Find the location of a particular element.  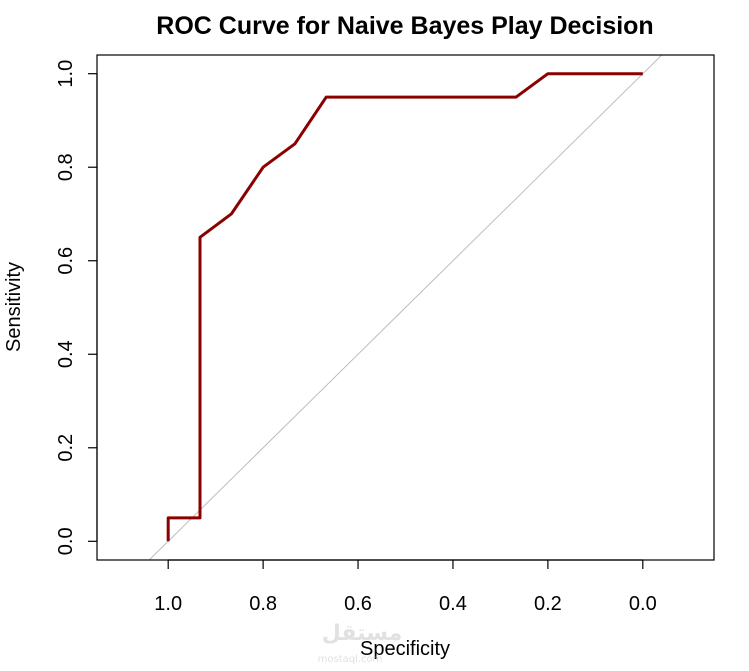

x-tick-label: 0.2 is located at coordinates (548, 604).